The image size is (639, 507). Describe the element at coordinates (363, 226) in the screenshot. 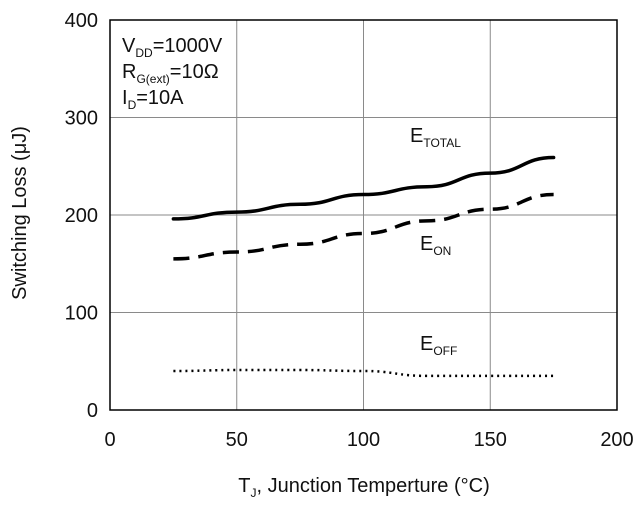

I see `series-line-e-on` at that location.